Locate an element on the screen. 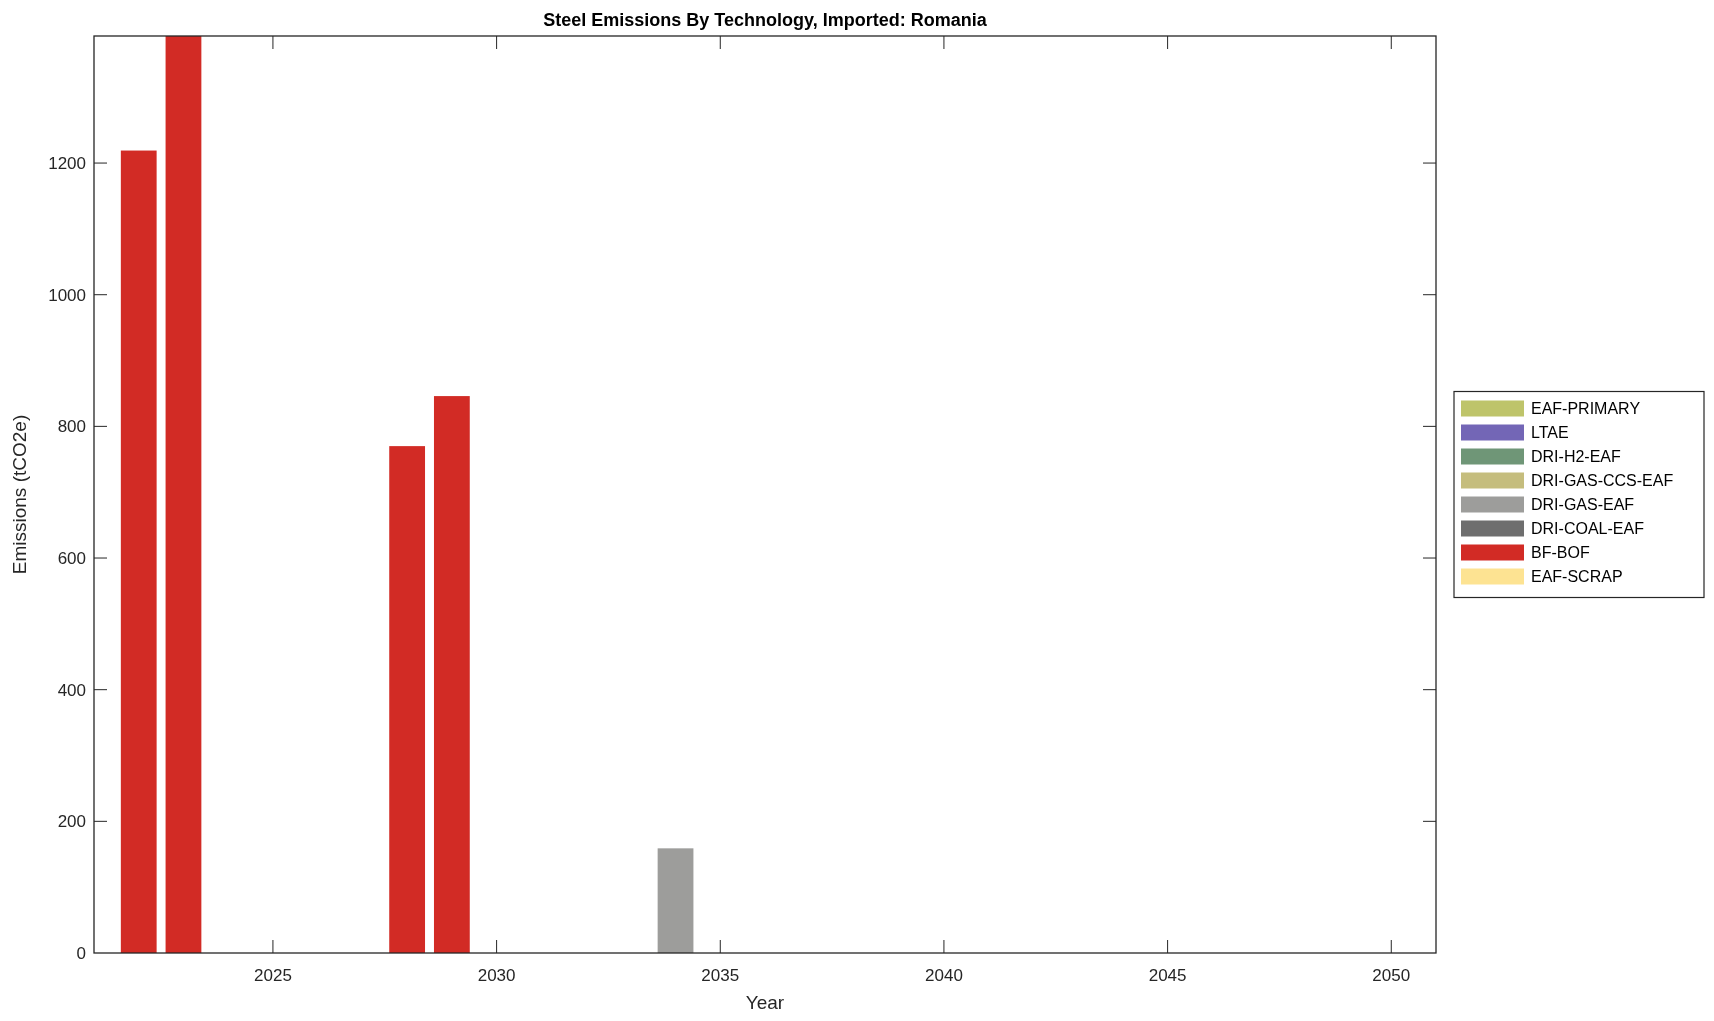 The height and width of the screenshot is (1021, 1714). y-tick-label: 800 is located at coordinates (71, 427).